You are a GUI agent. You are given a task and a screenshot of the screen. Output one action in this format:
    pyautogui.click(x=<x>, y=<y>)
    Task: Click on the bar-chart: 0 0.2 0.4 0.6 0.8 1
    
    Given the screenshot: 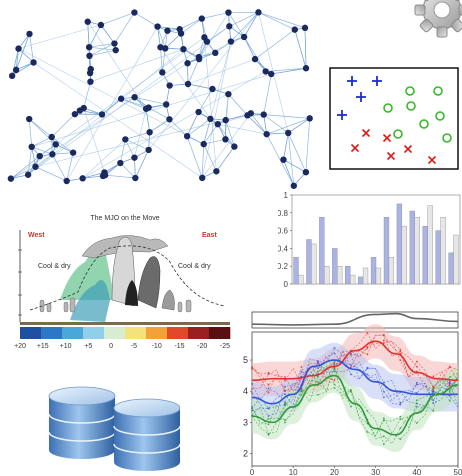 What is the action you would take?
    pyautogui.click(x=370, y=239)
    